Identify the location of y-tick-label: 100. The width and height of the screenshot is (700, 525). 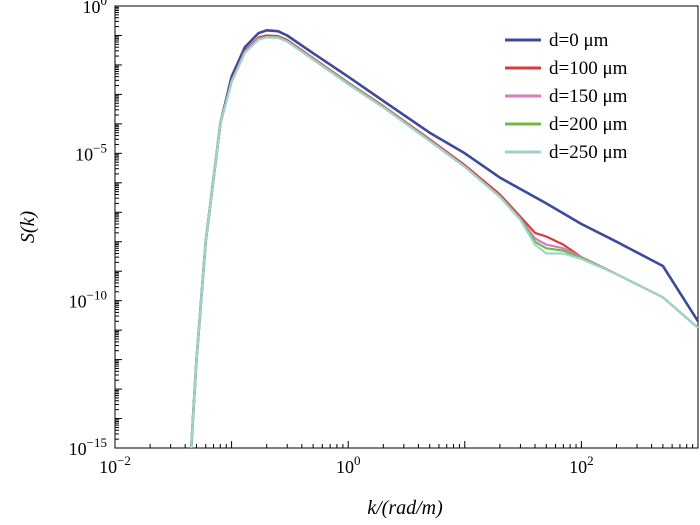
(95, 8).